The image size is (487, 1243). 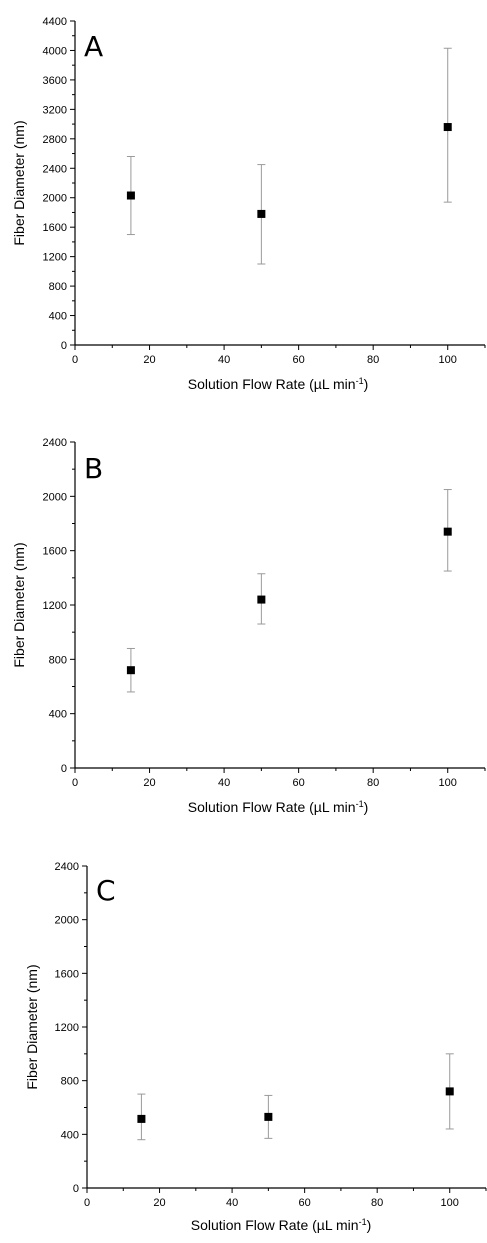 What do you see at coordinates (19, 604) in the screenshot?
I see `panel-b-y-label: Fiber Diameter (nm)` at bounding box center [19, 604].